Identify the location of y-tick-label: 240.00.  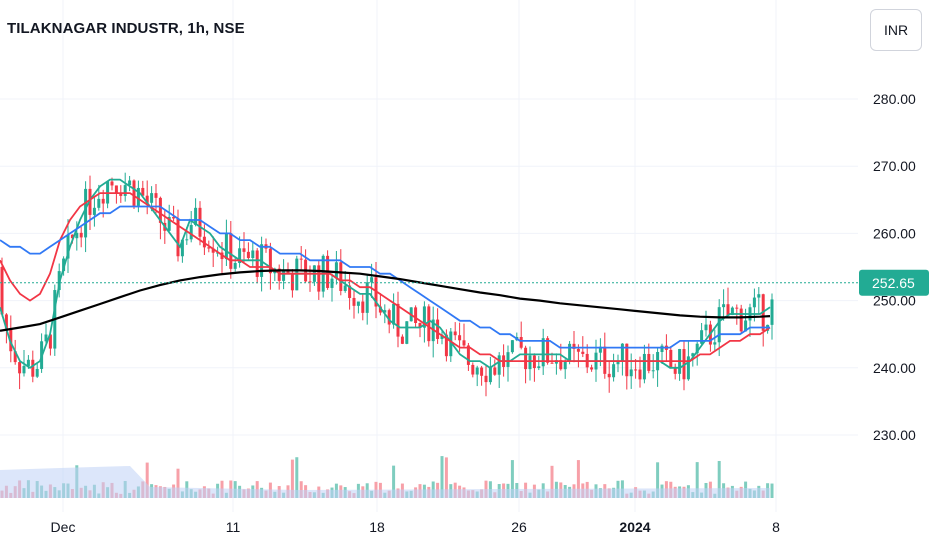
(894, 368).